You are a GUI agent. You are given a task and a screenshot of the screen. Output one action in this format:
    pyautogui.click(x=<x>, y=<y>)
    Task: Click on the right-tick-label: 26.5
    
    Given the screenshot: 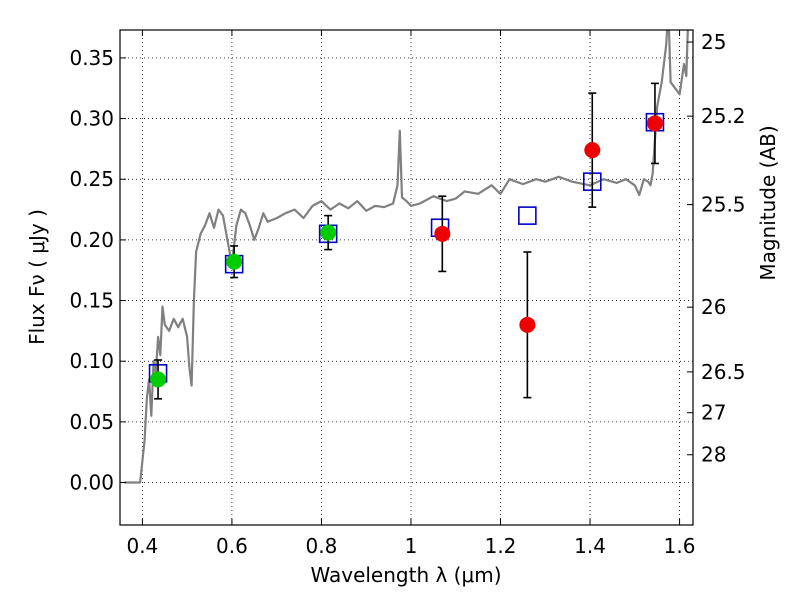 What is the action you would take?
    pyautogui.click(x=723, y=372)
    